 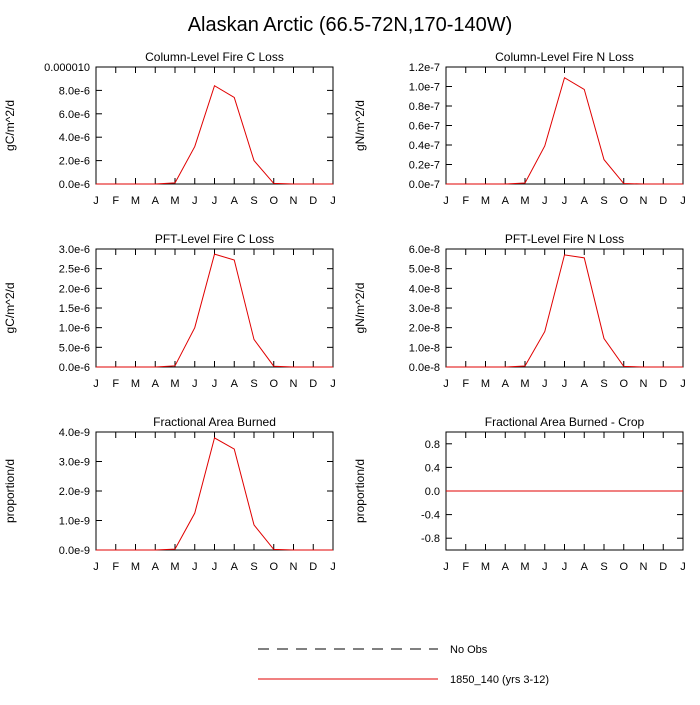 What do you see at coordinates (424, 166) in the screenshot?
I see `y-tick-label: 0.2e-7` at bounding box center [424, 166].